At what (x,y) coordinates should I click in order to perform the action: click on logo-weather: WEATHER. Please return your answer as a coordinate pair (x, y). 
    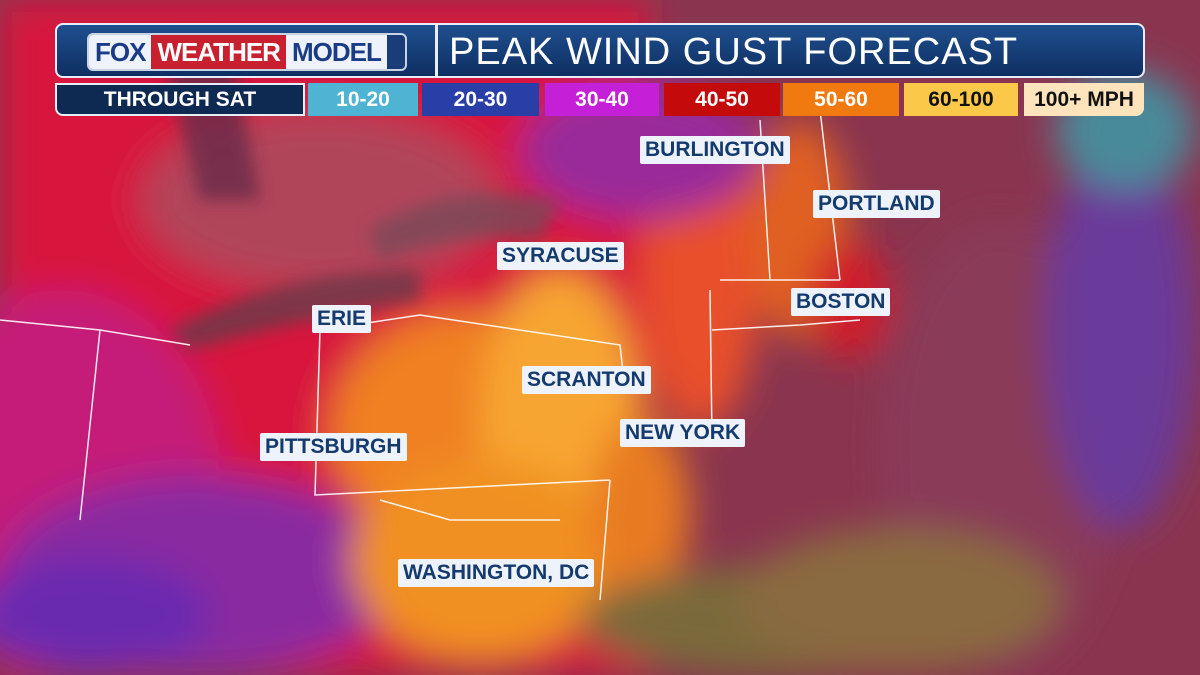
    Looking at the image, I should click on (218, 52).